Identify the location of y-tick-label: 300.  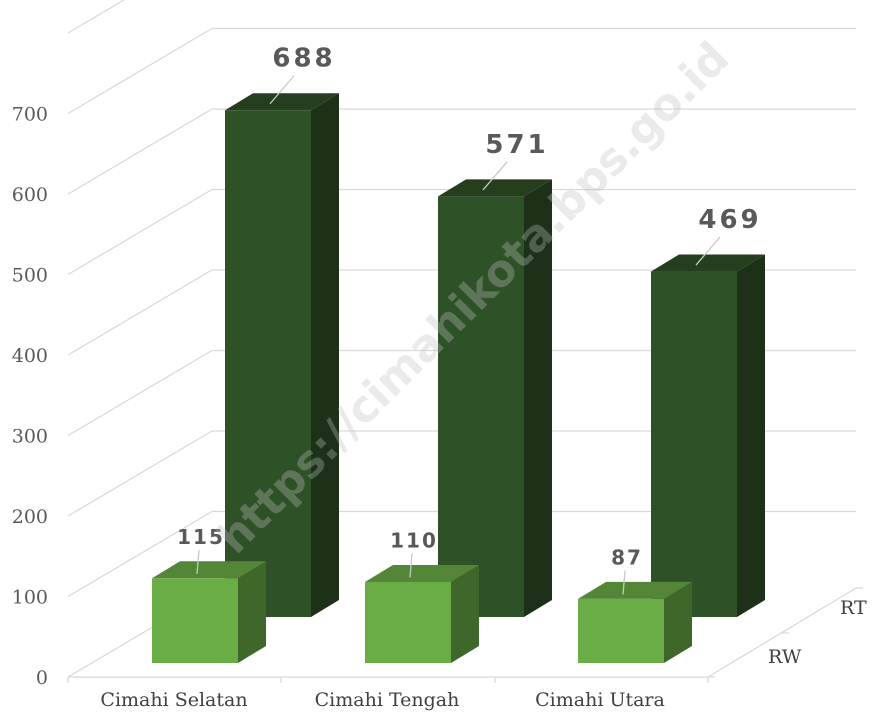
(30, 437).